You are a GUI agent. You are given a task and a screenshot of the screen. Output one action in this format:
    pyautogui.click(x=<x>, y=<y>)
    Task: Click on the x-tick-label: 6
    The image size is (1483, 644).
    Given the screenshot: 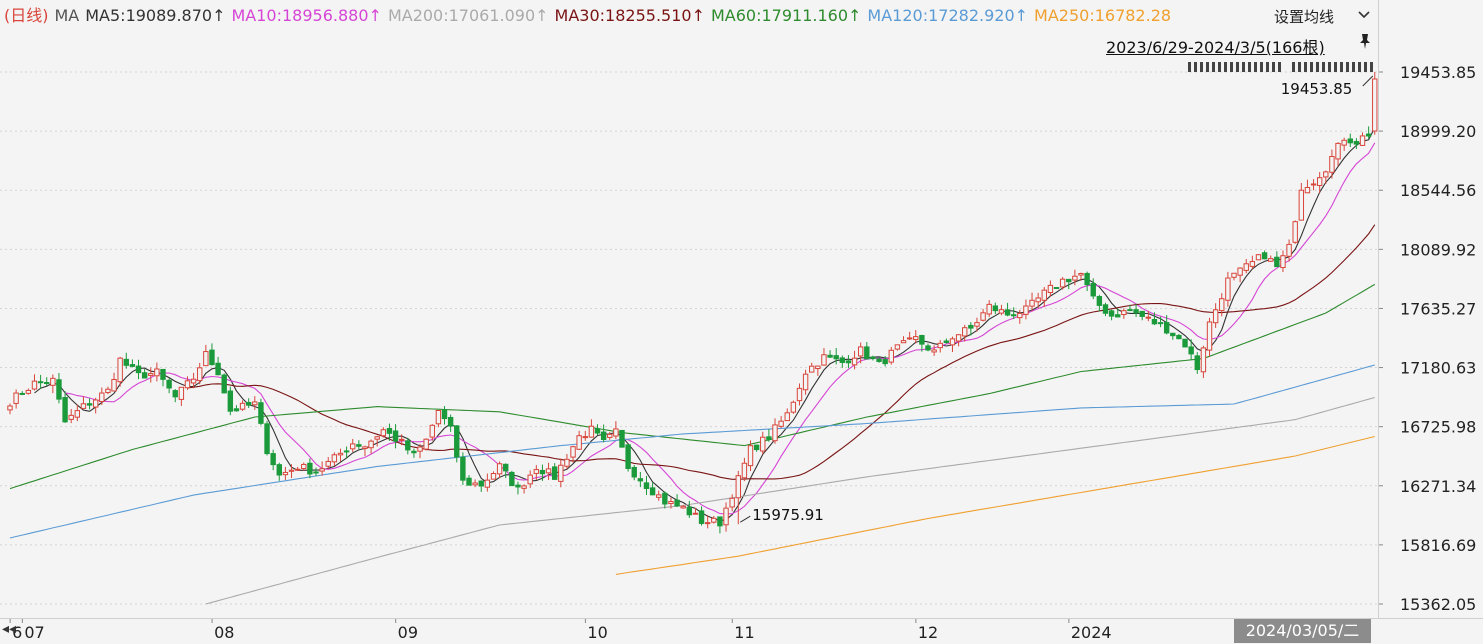 What is the action you would take?
    pyautogui.click(x=17, y=632)
    